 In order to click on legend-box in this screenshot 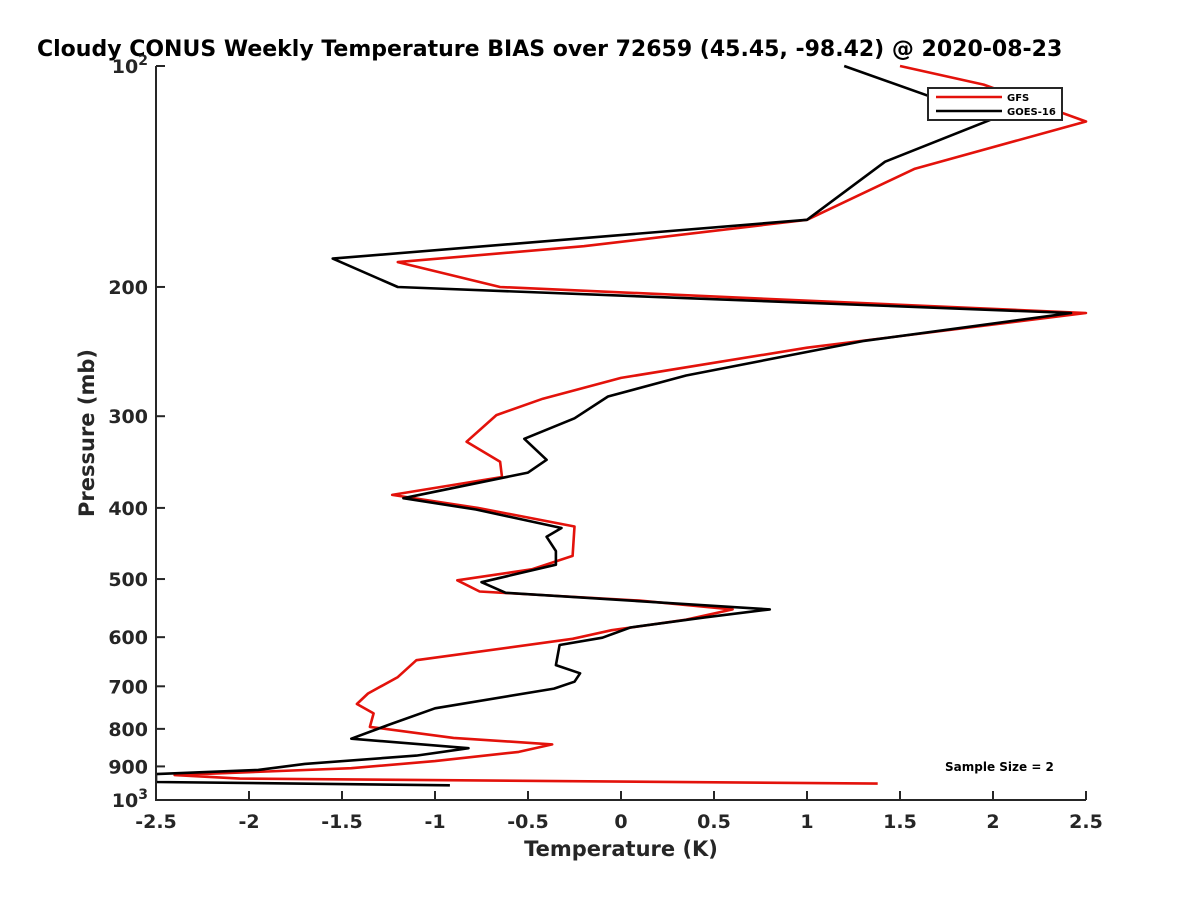, I will do `click(995, 104)`.